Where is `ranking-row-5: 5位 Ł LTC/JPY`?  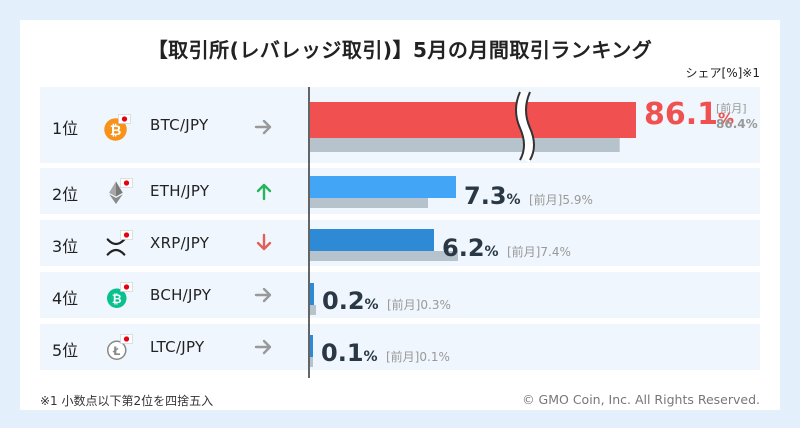
ranking-row-5: 5位 Ł LTC/JPY is located at coordinates (400, 347).